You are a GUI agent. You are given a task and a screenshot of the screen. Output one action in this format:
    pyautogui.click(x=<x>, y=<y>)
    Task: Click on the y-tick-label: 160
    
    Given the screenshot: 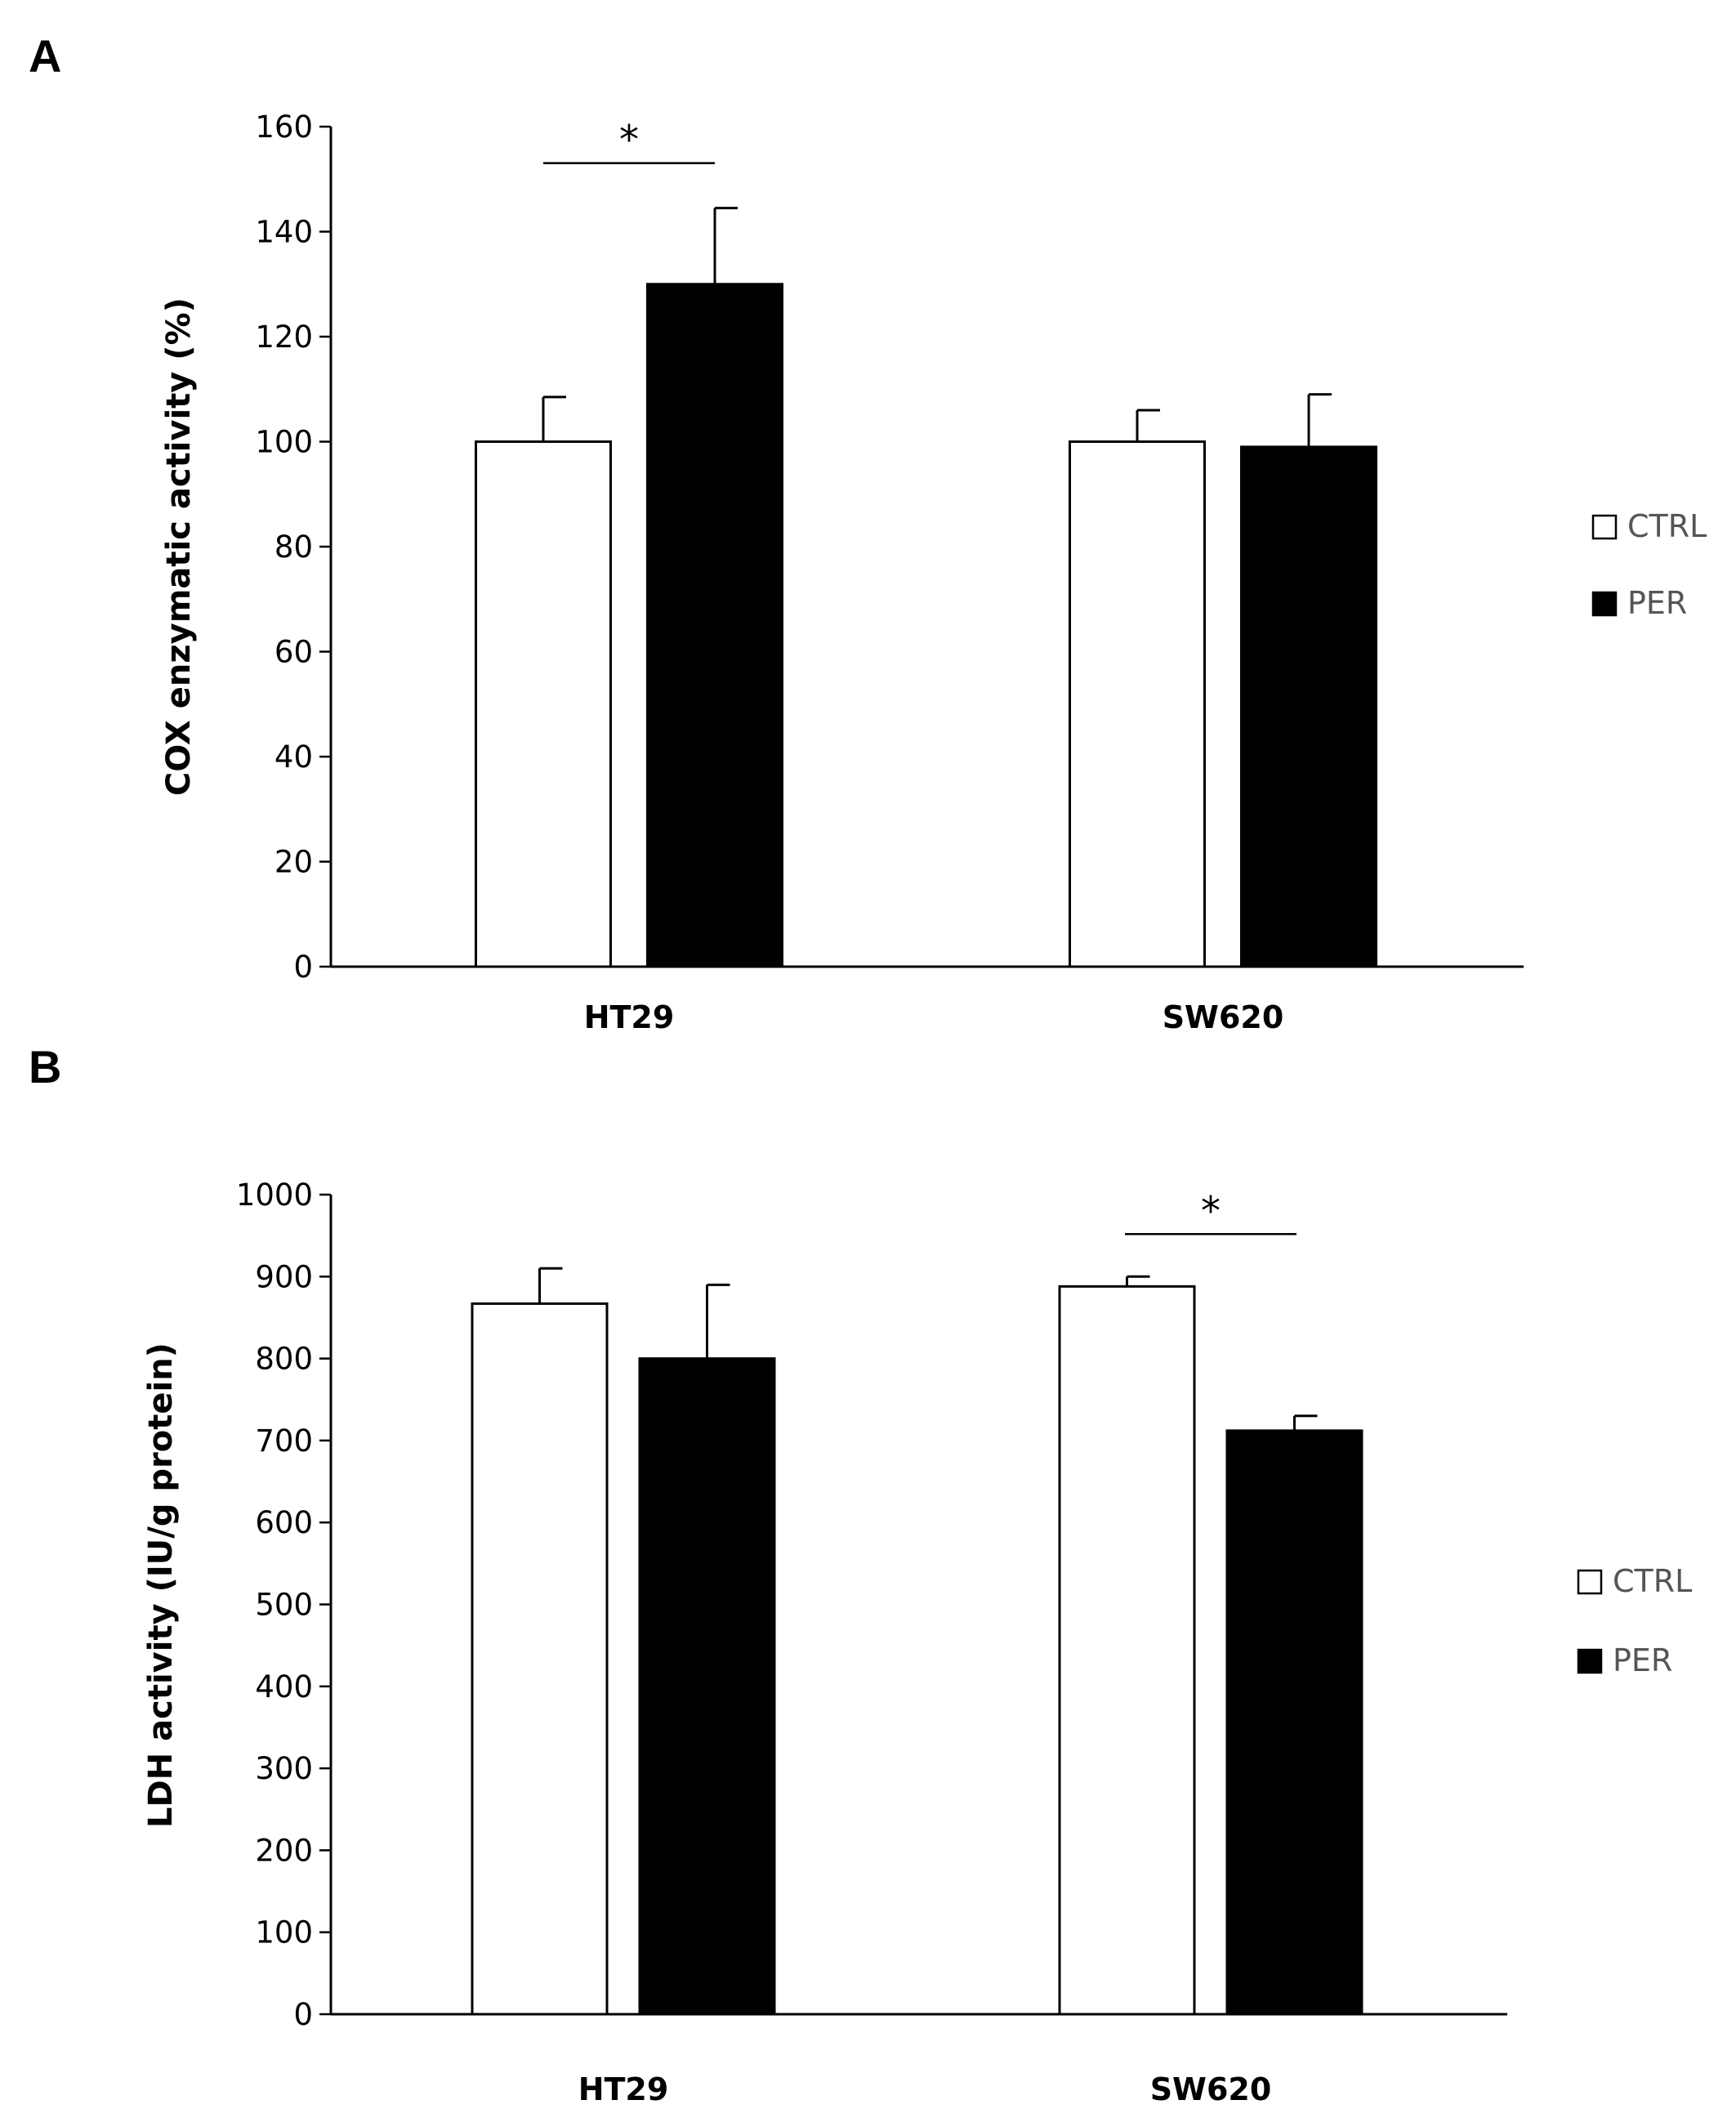 What is the action you would take?
    pyautogui.click(x=284, y=127)
    